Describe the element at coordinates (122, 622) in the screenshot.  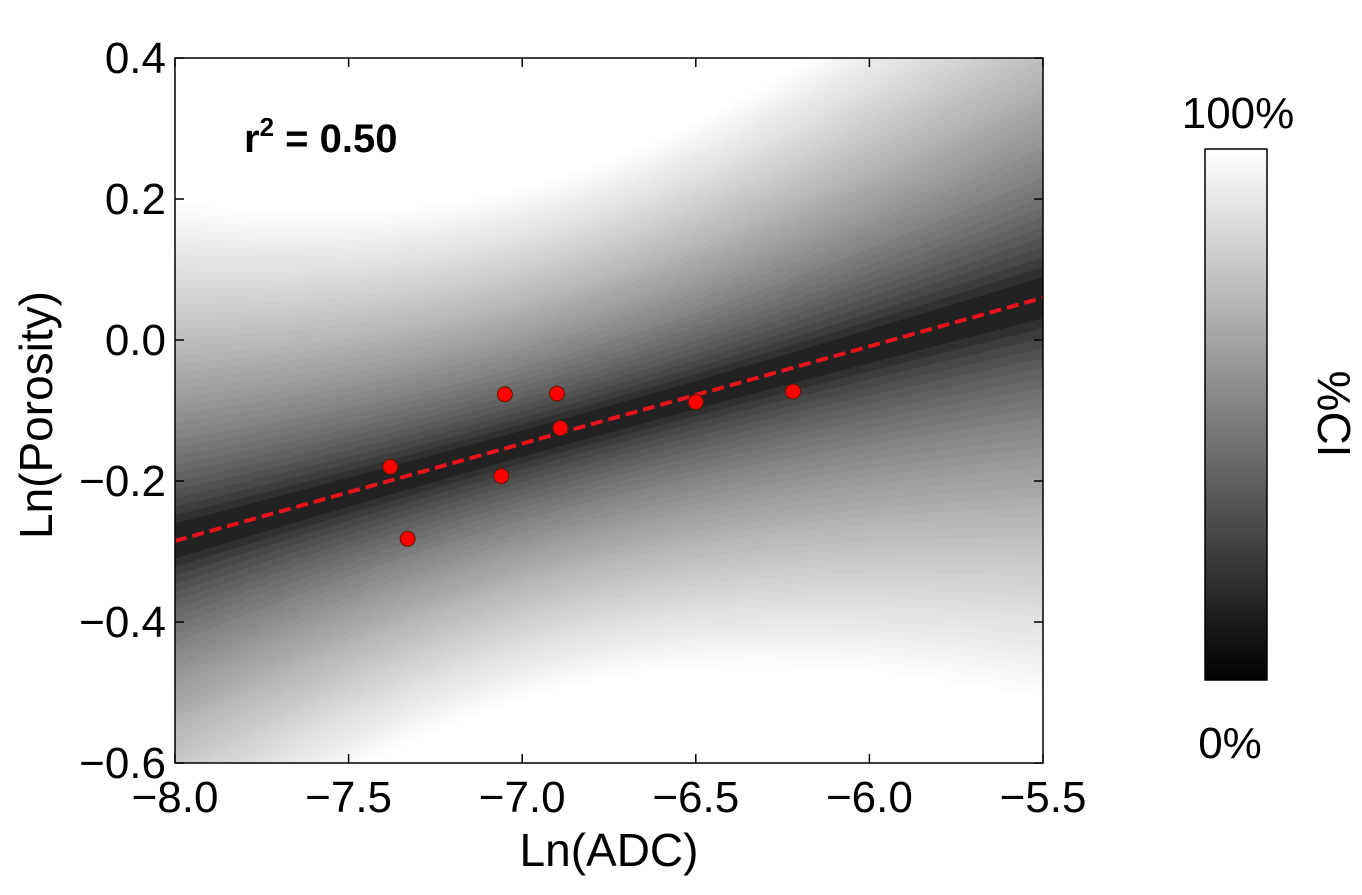
I see `y-tick-label: −0.4` at that location.